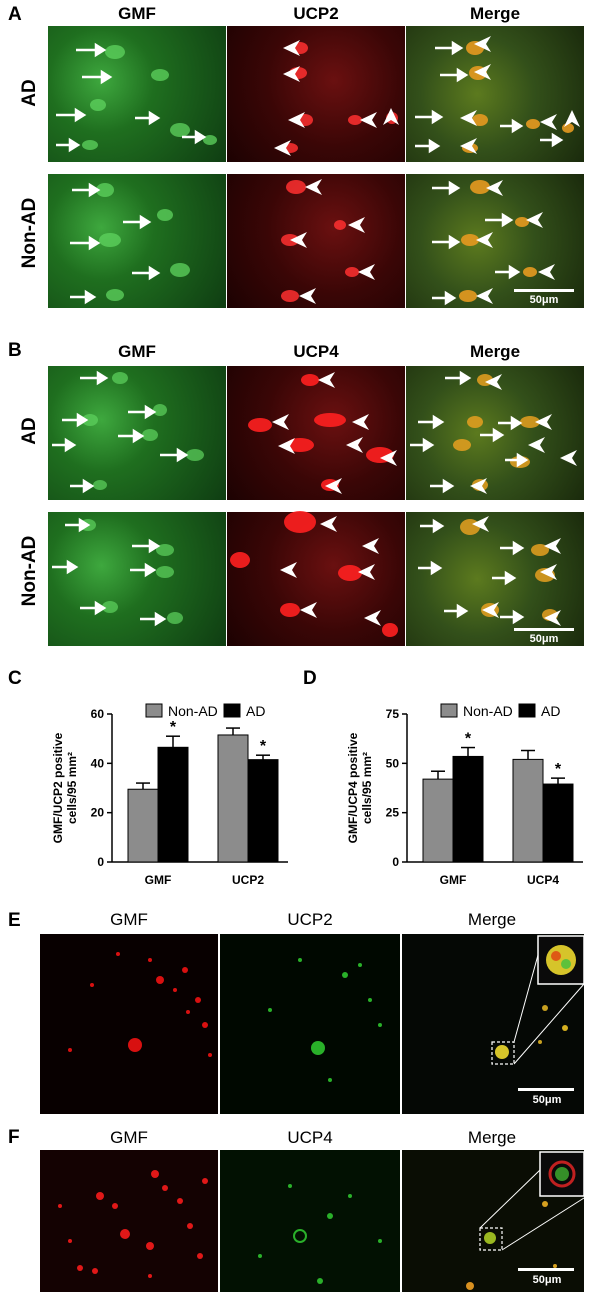 The height and width of the screenshot is (1300, 589). I want to click on micrograph-a-nonad-ucp2, so click(316, 241).